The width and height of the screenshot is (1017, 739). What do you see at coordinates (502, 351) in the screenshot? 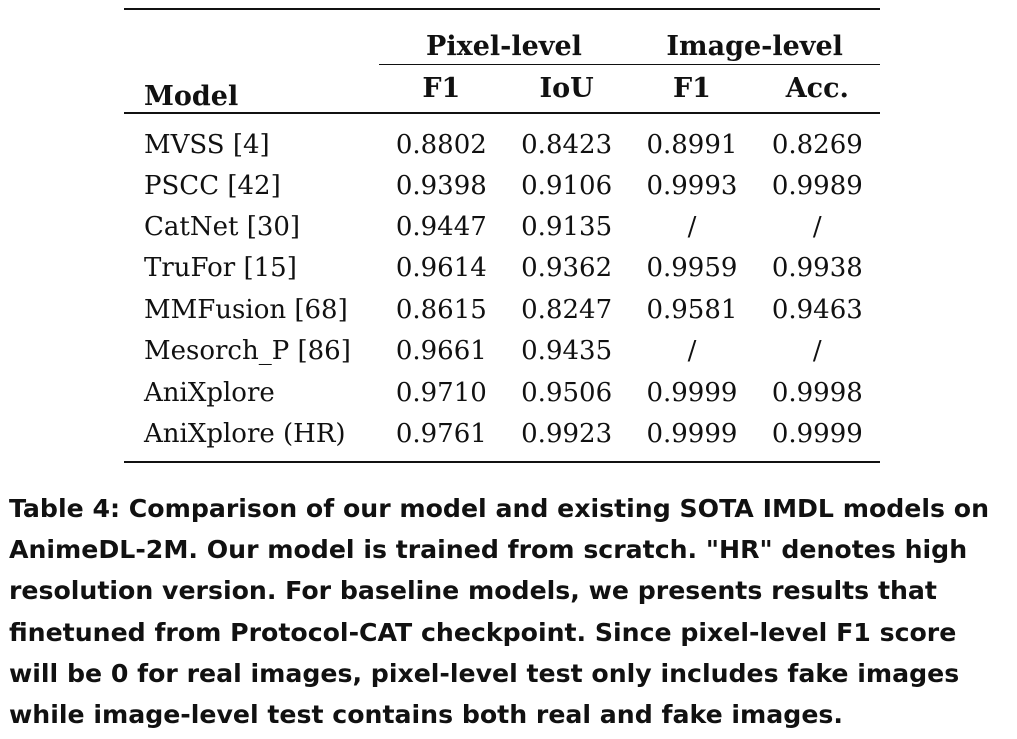
I see `table-row: Mesorch_P [86] 0.9661 0.9435 / /` at bounding box center [502, 351].